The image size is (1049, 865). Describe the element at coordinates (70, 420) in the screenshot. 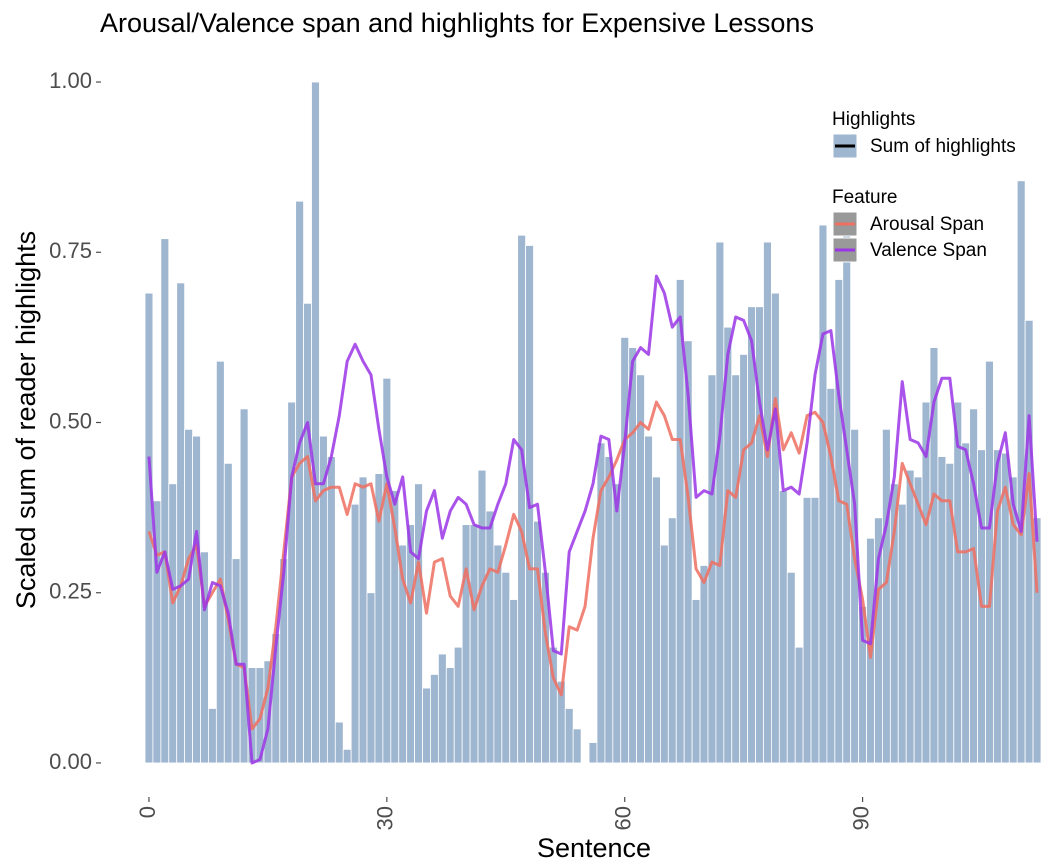

I see `y-tick-label: 0.50` at that location.